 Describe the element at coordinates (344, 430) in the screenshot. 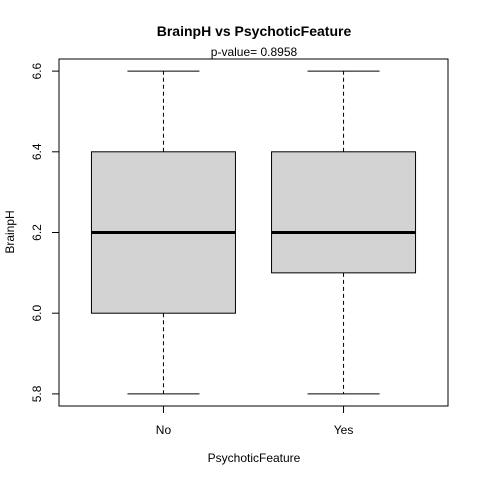

I see `x-tick-label: Yes` at that location.